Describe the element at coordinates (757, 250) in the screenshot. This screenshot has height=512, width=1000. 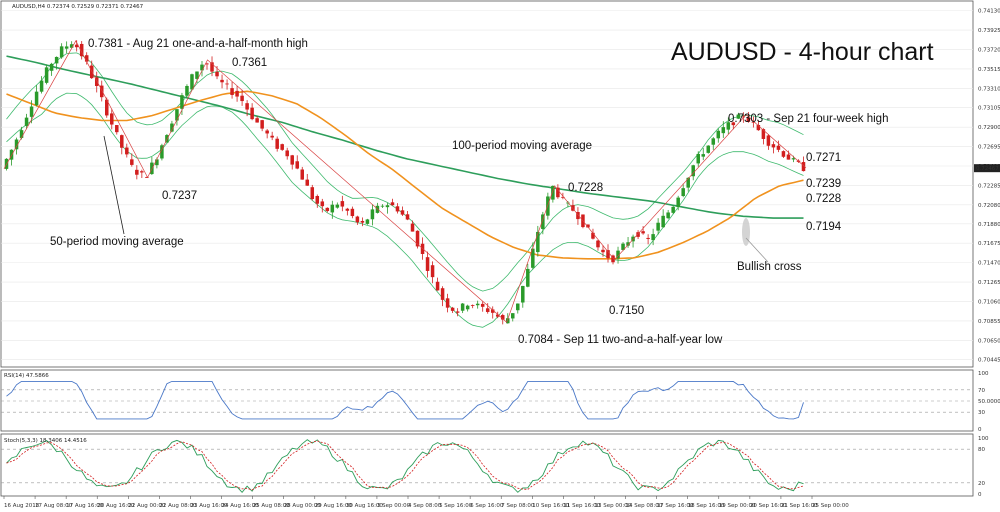
I see `bullish-cross-pointer` at that location.